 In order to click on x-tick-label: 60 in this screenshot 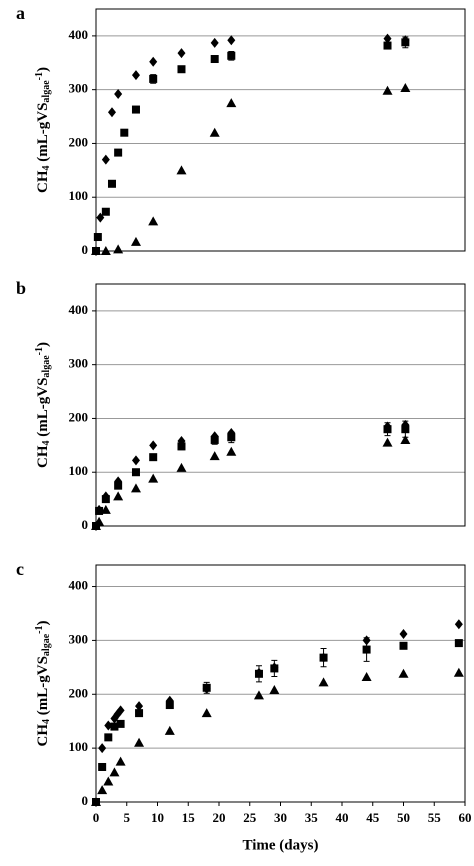, I will do `click(465, 817)`.